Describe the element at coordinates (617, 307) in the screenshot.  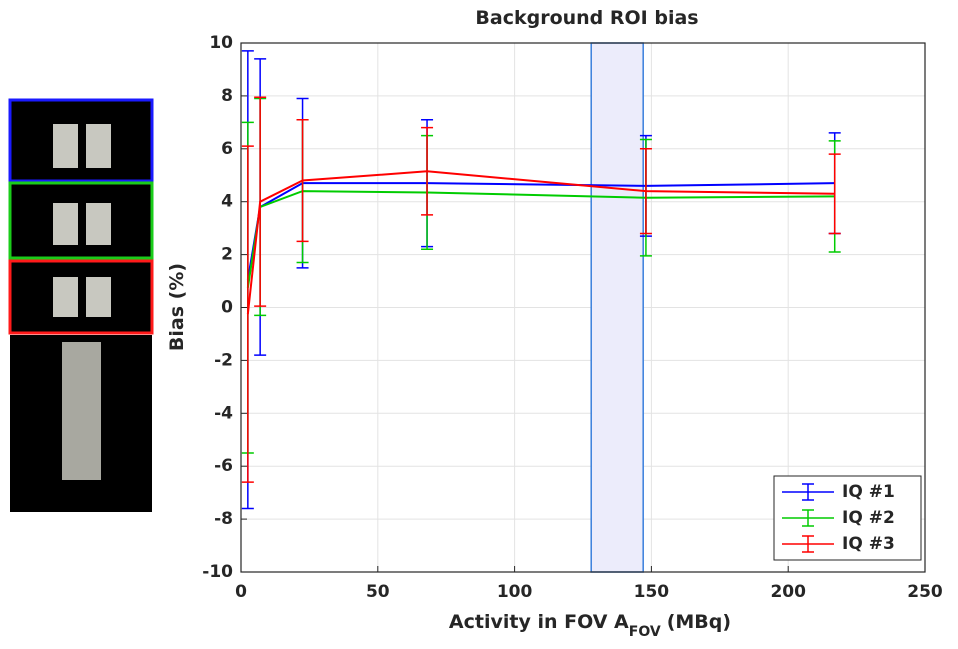
I see `shaded-range` at that location.